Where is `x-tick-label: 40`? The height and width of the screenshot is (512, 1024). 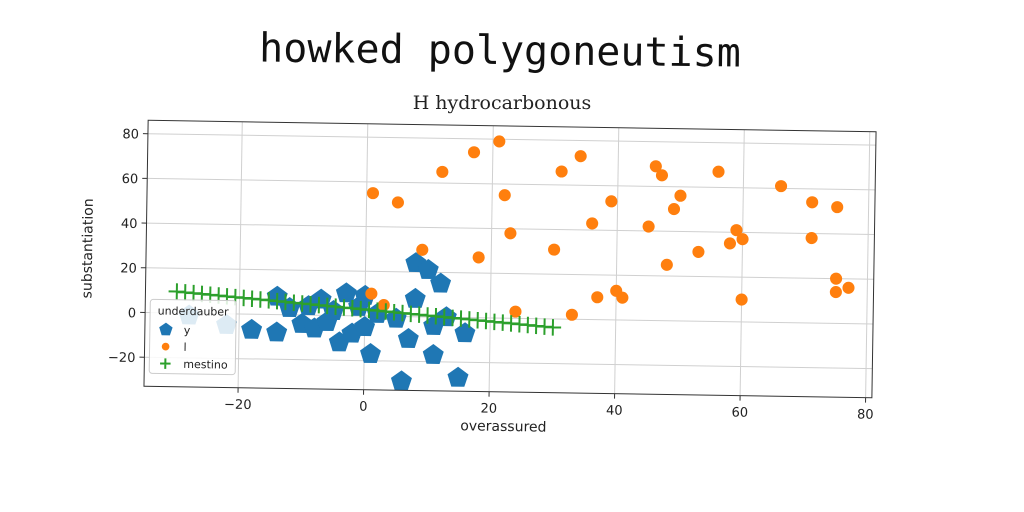 x-tick-label: 40 is located at coordinates (614, 411).